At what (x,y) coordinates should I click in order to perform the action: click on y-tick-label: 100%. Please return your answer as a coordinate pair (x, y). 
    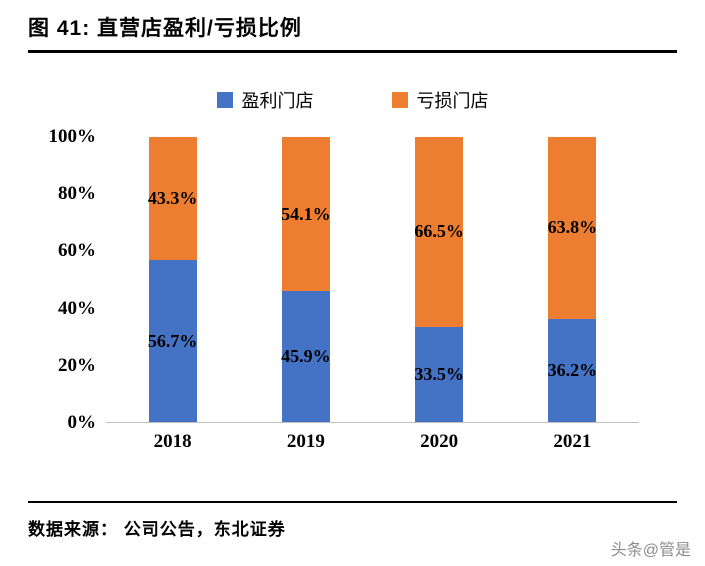
    Looking at the image, I should click on (72, 136).